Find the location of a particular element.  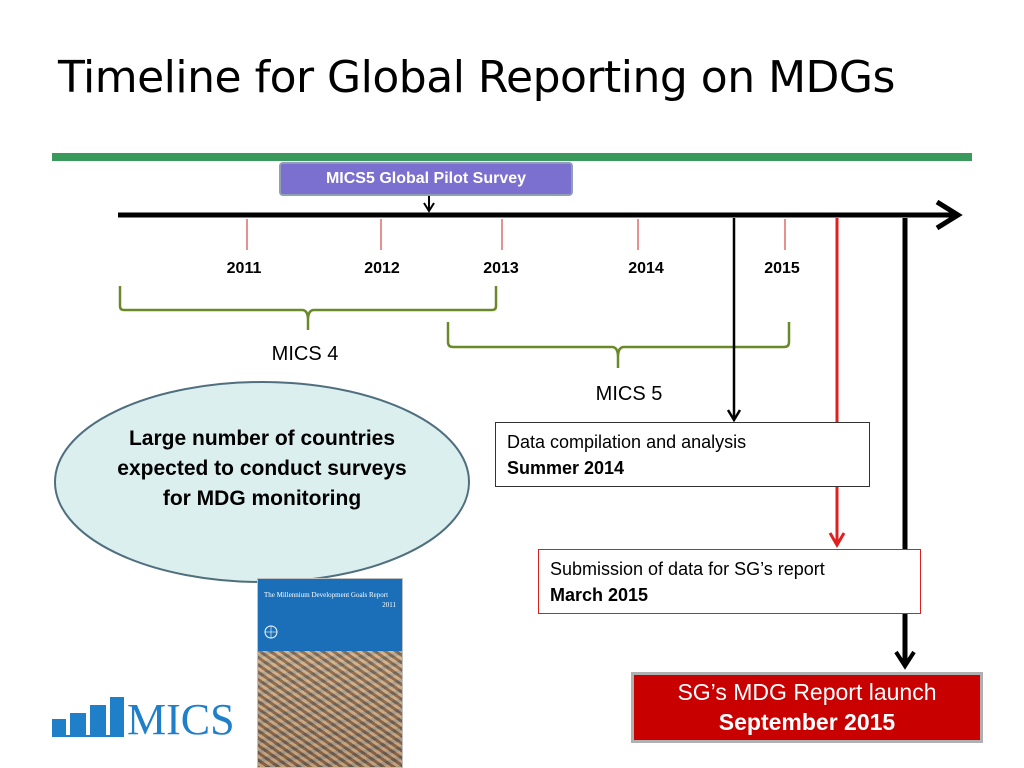

mics4-brace is located at coordinates (308, 308).